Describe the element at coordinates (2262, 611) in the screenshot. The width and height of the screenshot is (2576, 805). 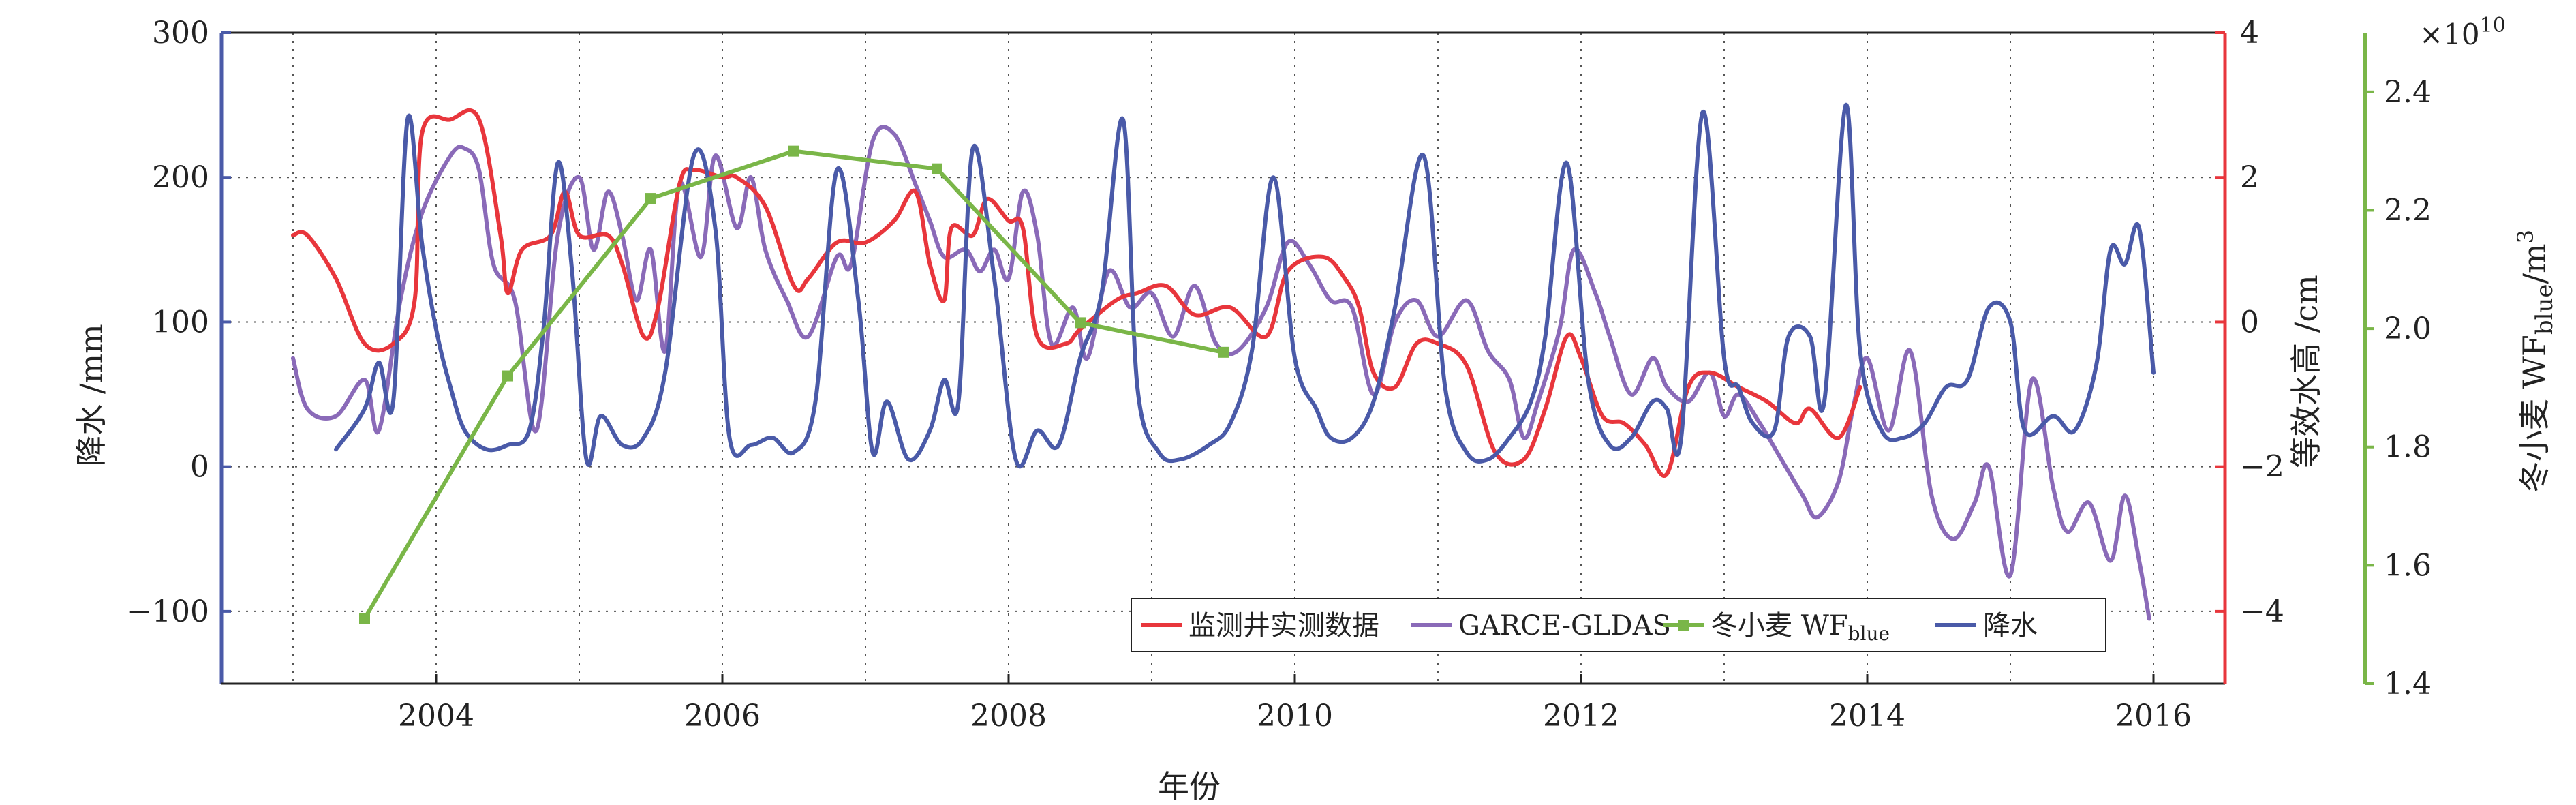
I see `y-right1-tick-label: −4` at that location.